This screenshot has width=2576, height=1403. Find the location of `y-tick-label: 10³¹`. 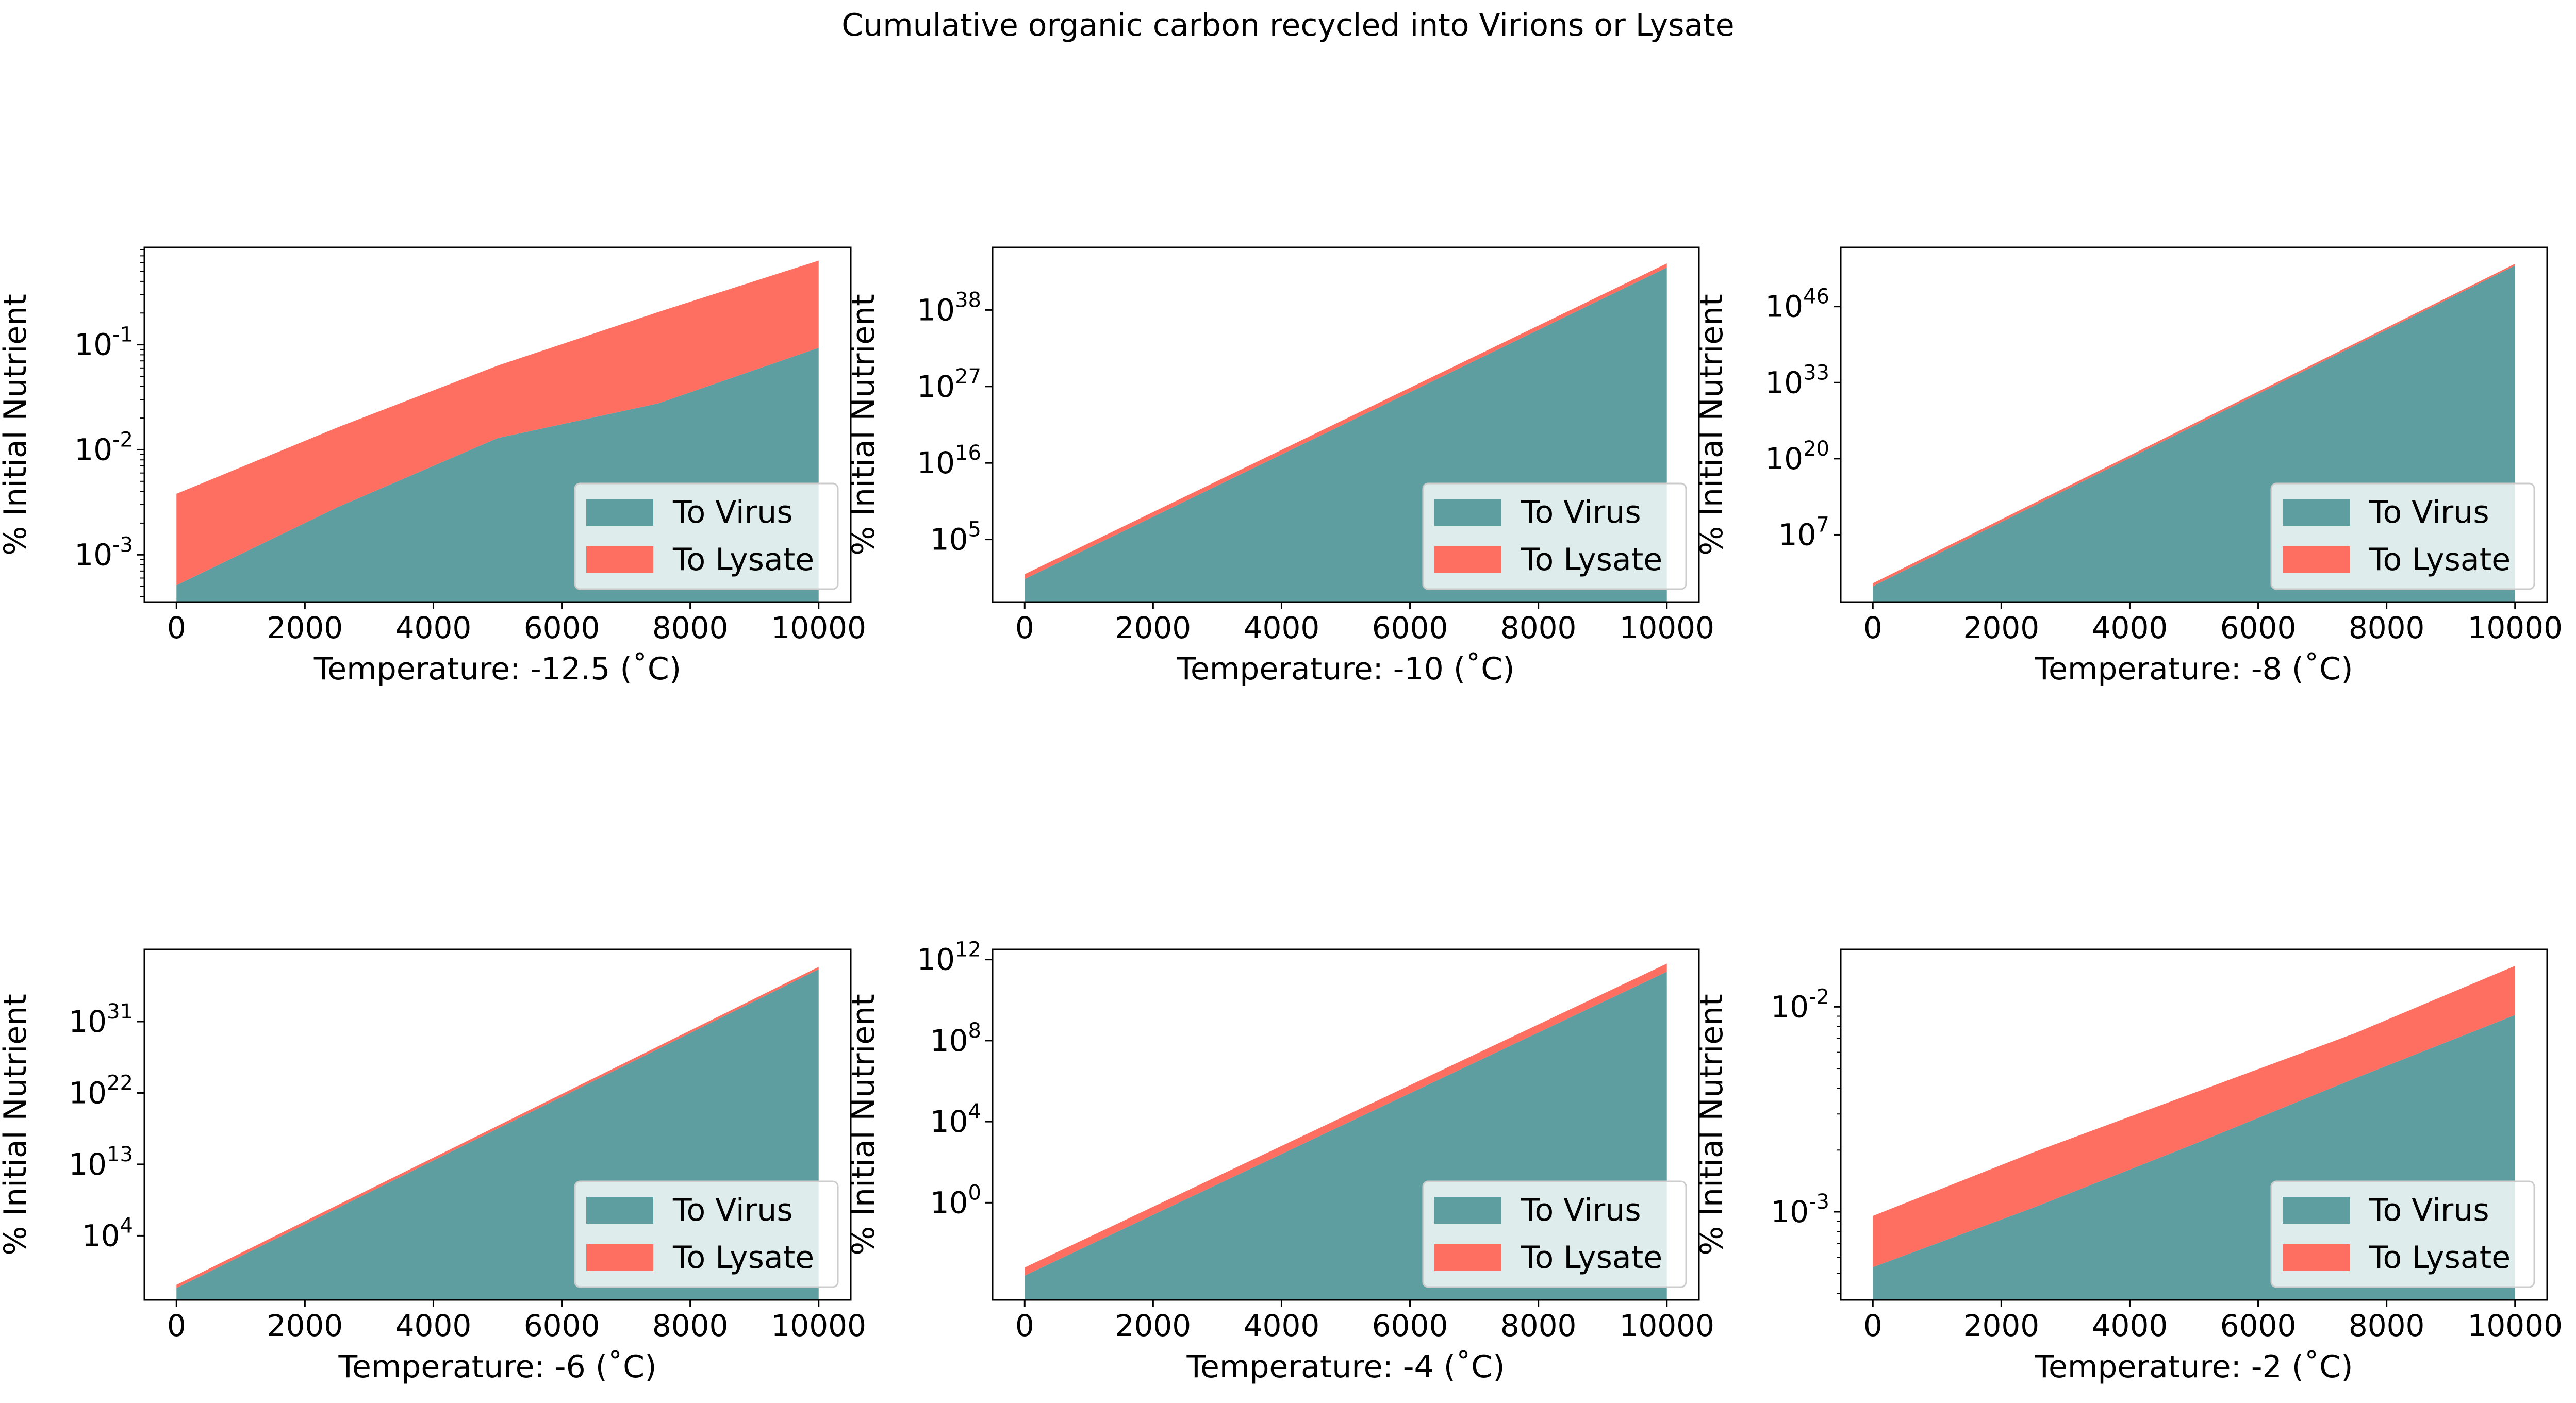

y-tick-label: 10³¹ is located at coordinates (101, 1019).